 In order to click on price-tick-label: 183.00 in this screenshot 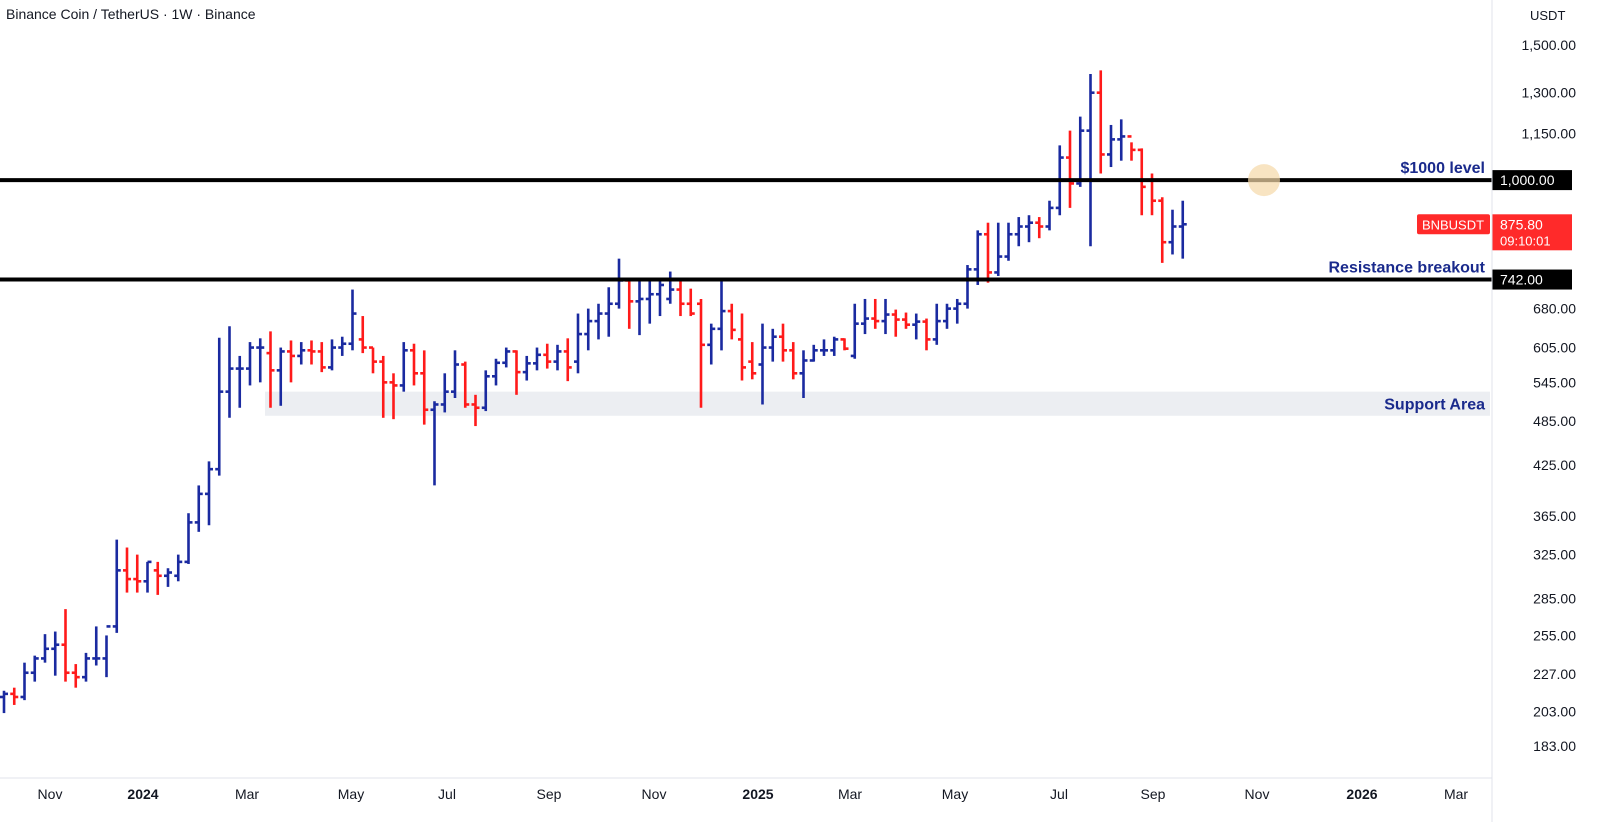, I will do `click(1554, 746)`.